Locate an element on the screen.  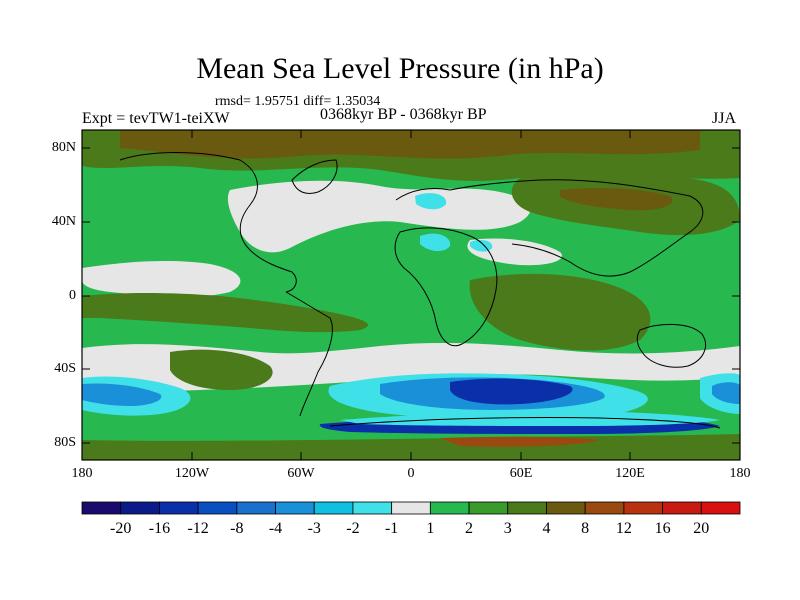
colorbar-label: 2 is located at coordinates (469, 528).